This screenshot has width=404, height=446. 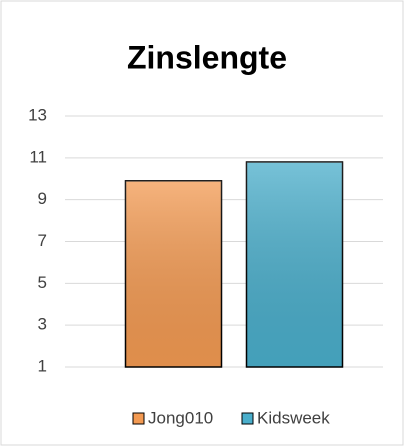 What do you see at coordinates (42, 324) in the screenshot?
I see `y-tick-label: 3` at bounding box center [42, 324].